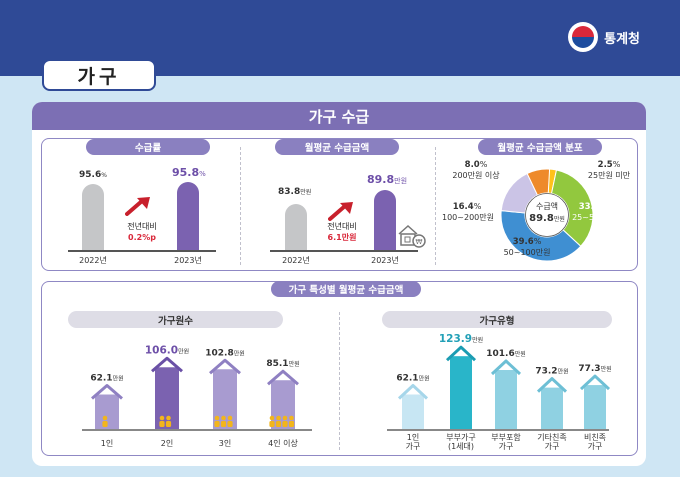 The width and height of the screenshot is (680, 477). I want to click on household-size-value: 106.0만원, so click(167, 350).